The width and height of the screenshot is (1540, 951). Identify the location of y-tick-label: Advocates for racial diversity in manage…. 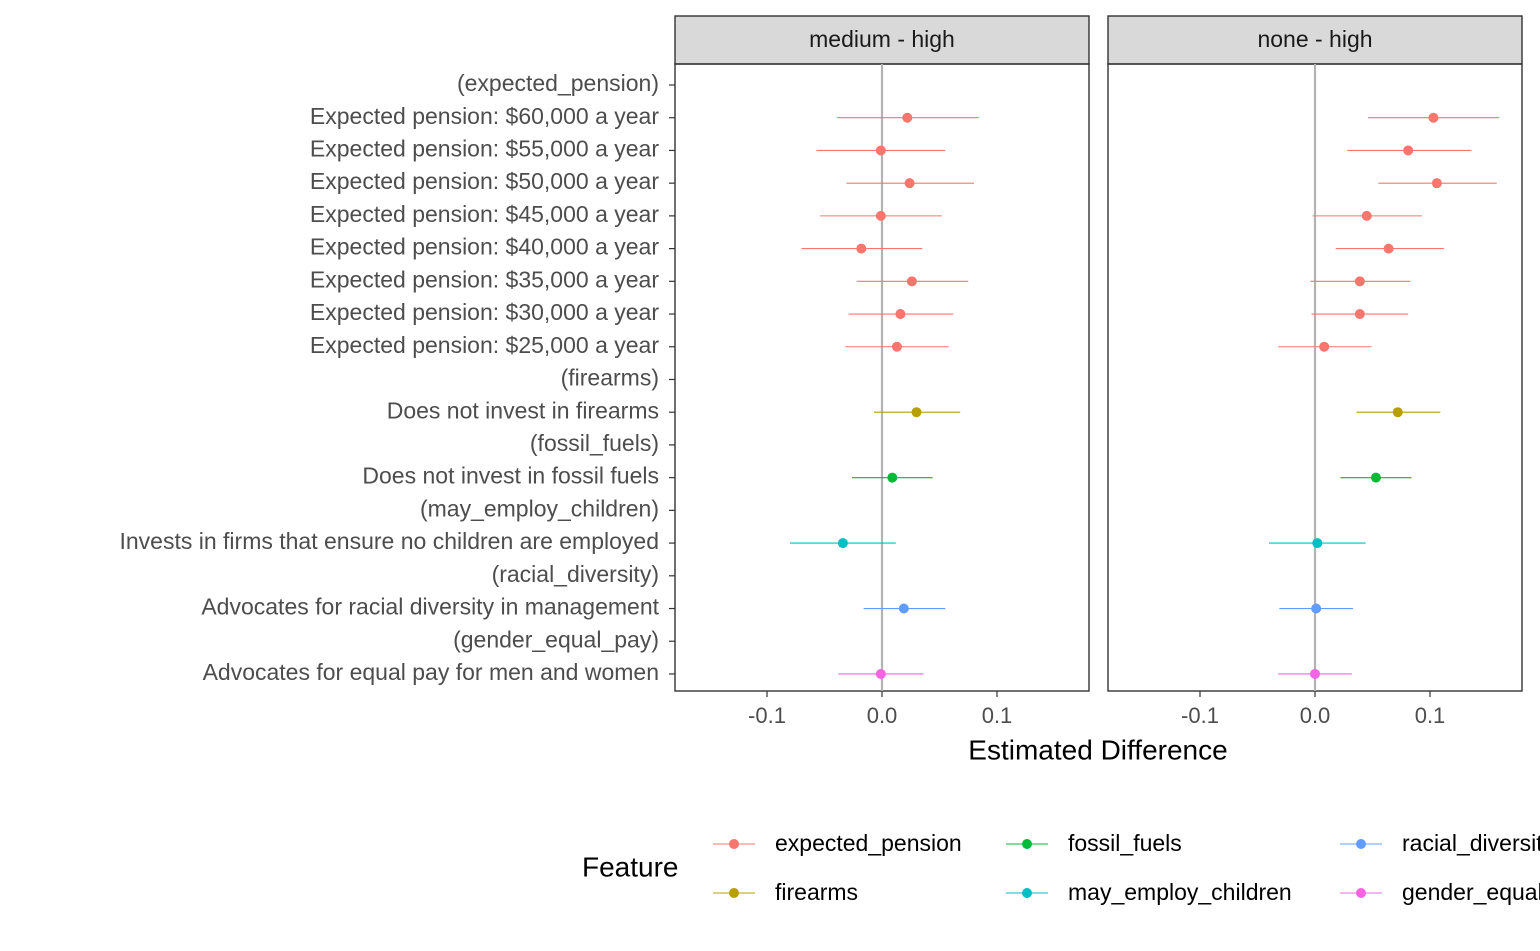
(430, 607).